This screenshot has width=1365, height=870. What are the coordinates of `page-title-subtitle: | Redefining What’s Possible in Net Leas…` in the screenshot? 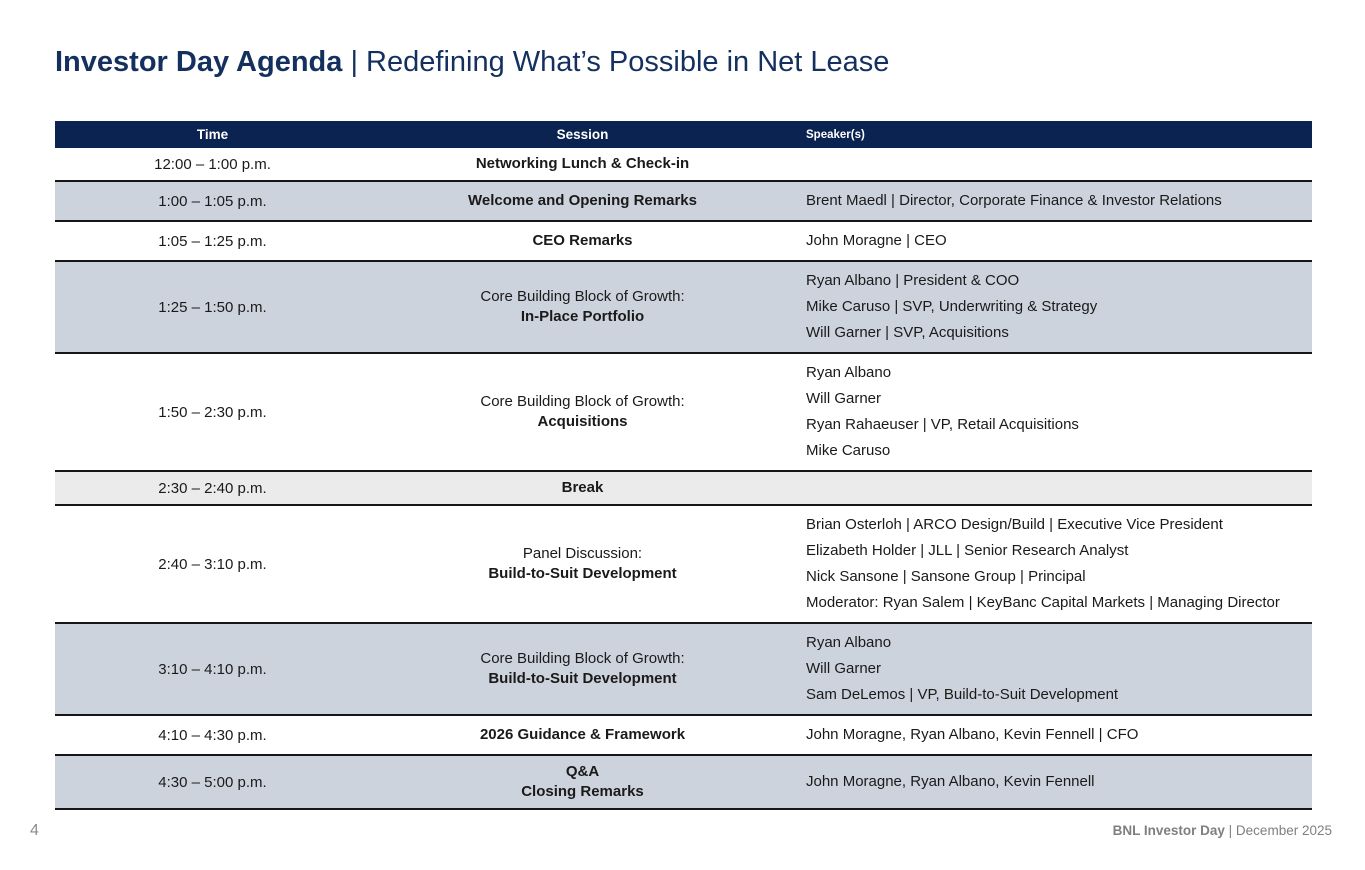 It's located at (620, 62).